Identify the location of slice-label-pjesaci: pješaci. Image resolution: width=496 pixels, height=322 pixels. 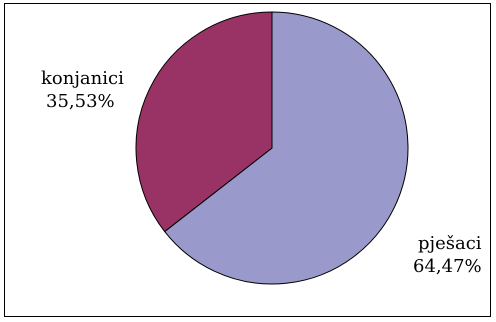
(450, 243).